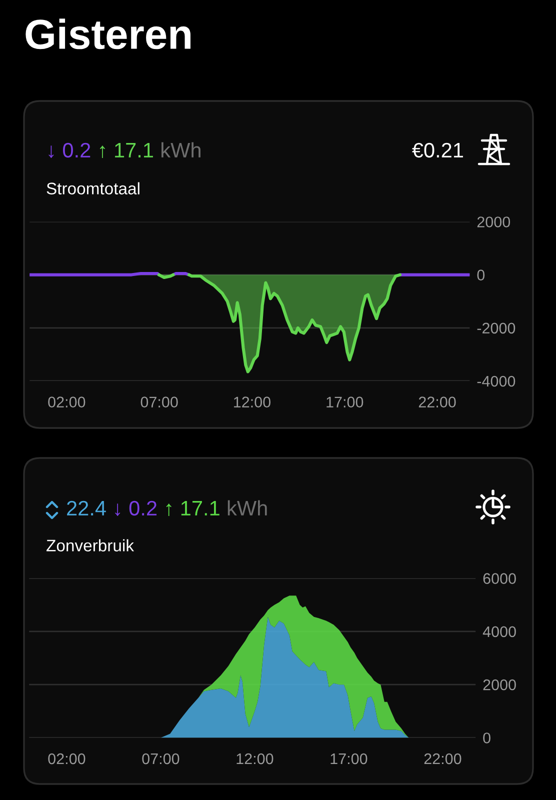  Describe the element at coordinates (499, 578) in the screenshot. I see `y-tick-label: 6000` at that location.